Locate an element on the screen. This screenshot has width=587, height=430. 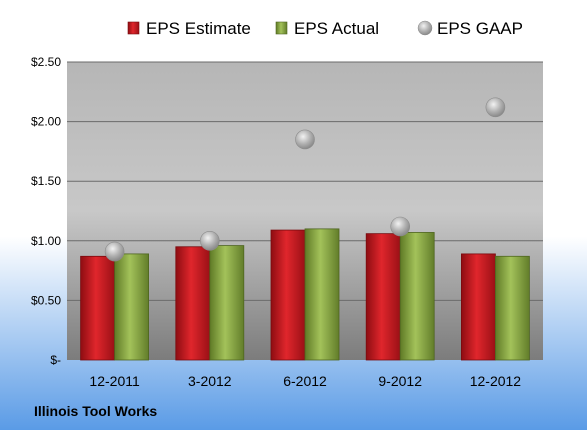
y-tick-label: $1.50 is located at coordinates (46, 181).